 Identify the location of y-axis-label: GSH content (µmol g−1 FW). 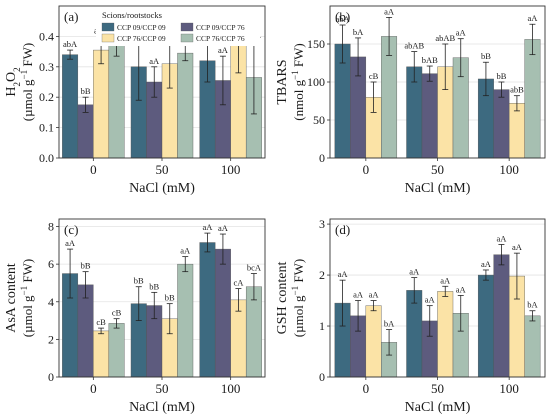
(290, 298).